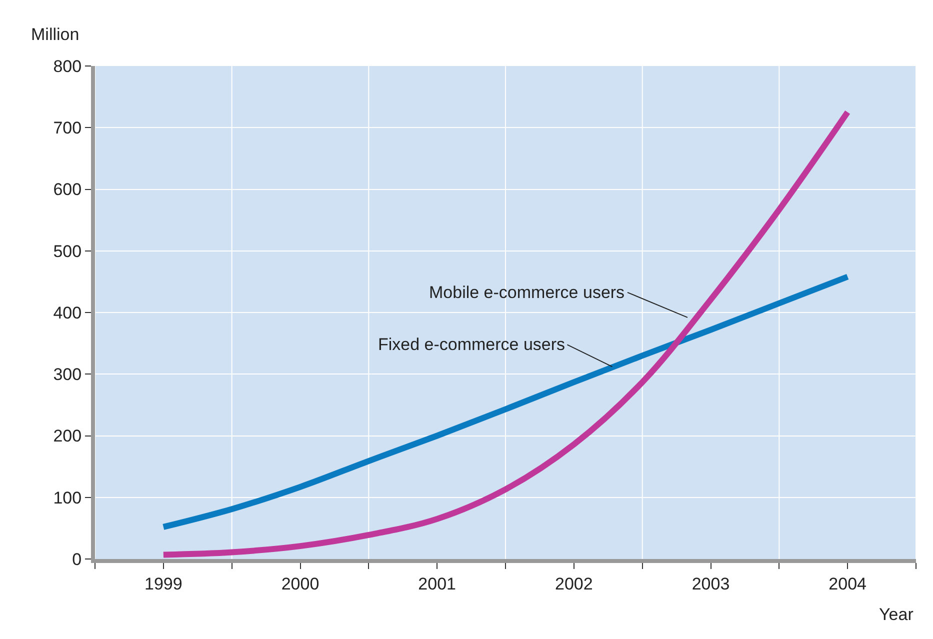  What do you see at coordinates (55, 34) in the screenshot?
I see `y-axis-title: Million` at bounding box center [55, 34].